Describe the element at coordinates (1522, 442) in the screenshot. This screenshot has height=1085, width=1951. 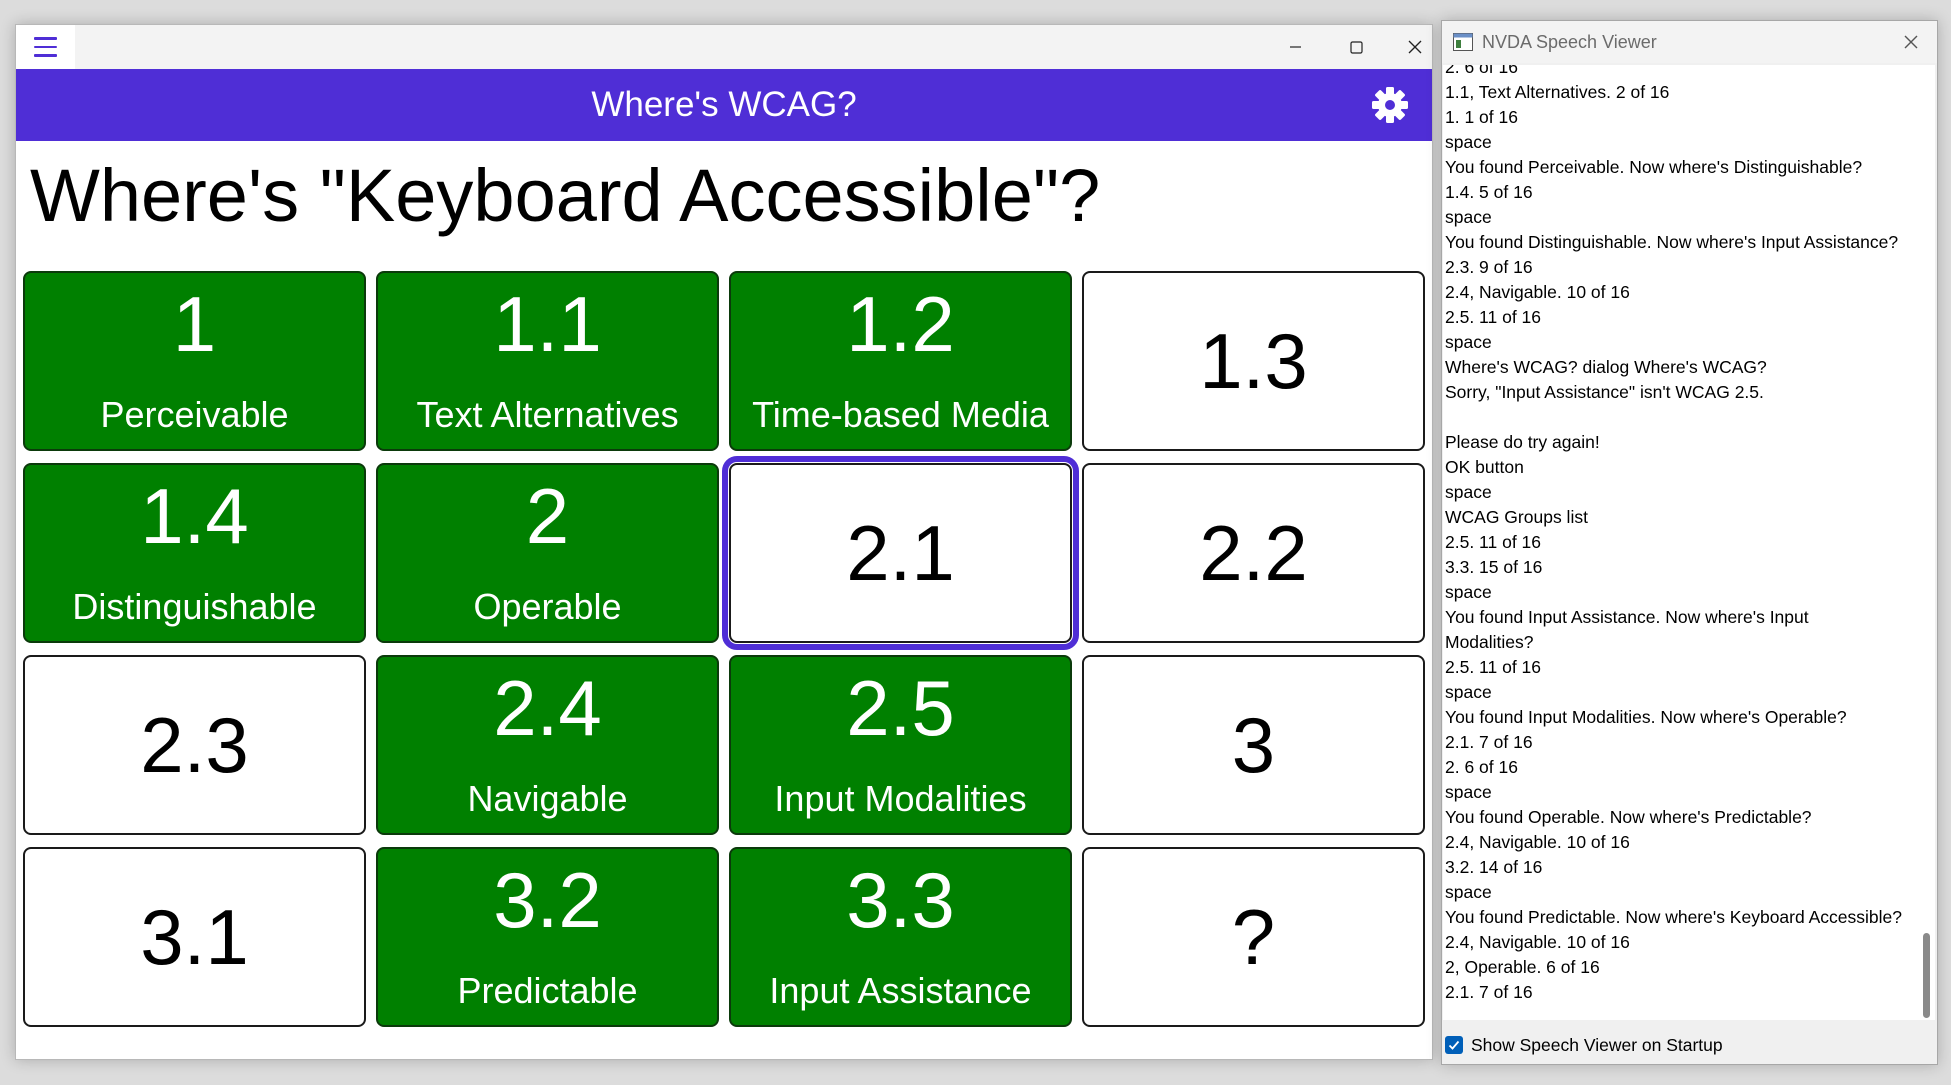
I see `speech-log-line: Please do try again!` at that location.